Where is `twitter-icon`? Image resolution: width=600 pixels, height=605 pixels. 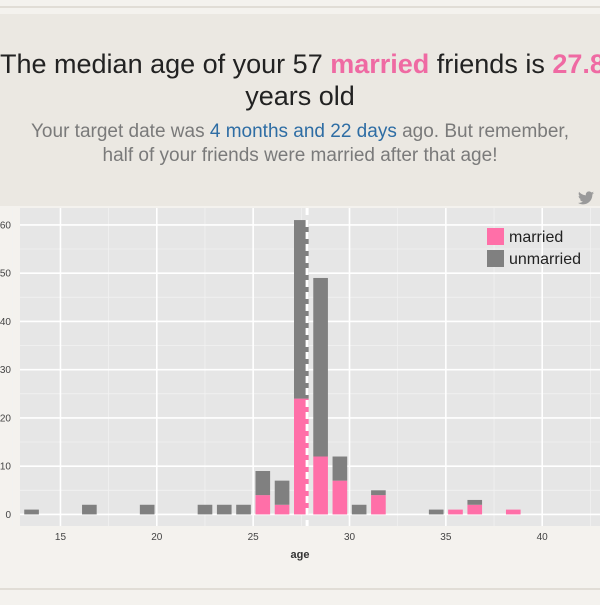 twitter-icon is located at coordinates (586, 198).